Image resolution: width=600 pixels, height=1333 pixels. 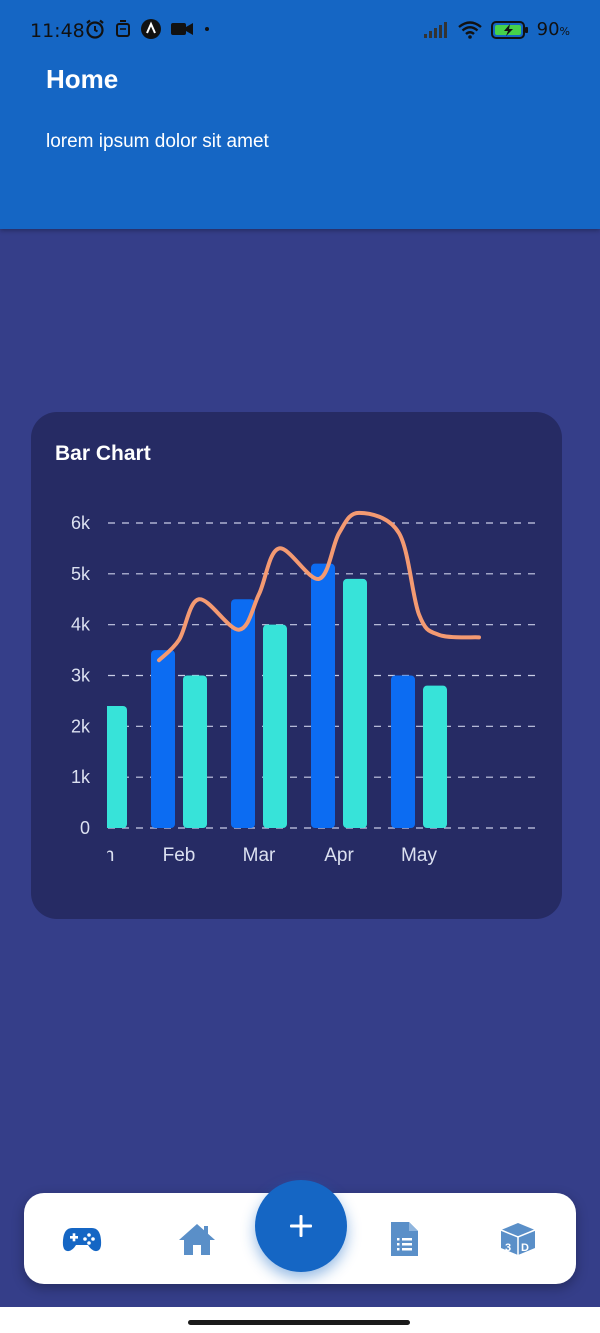 What do you see at coordinates (300, 31) in the screenshot?
I see `status-bar: 11:48` at bounding box center [300, 31].